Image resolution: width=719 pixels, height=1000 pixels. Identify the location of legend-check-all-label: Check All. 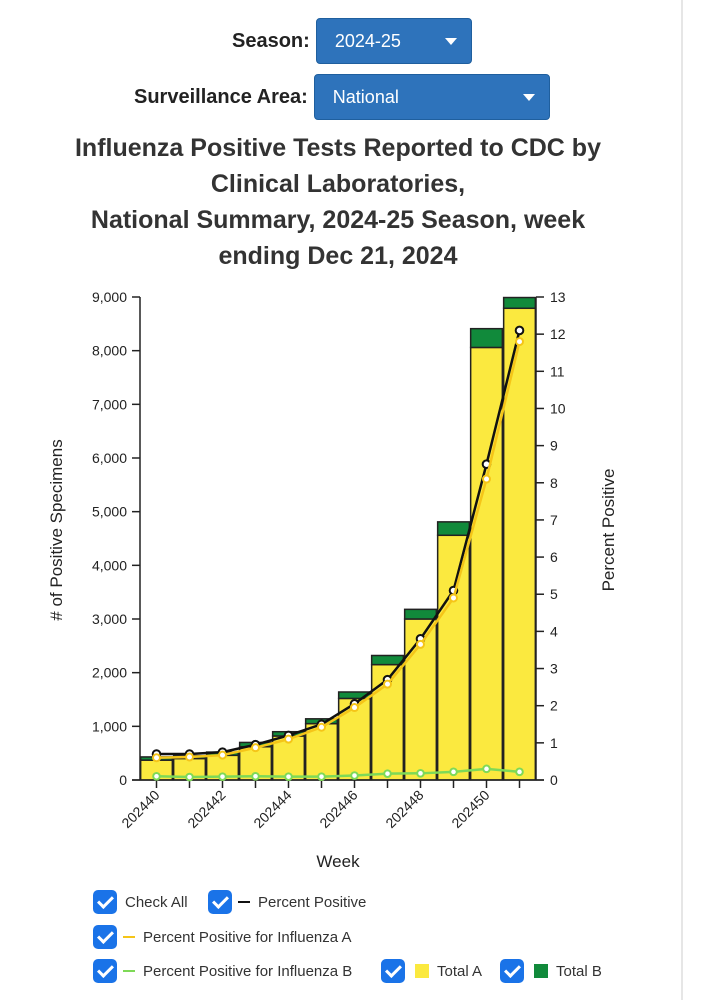
(156, 902).